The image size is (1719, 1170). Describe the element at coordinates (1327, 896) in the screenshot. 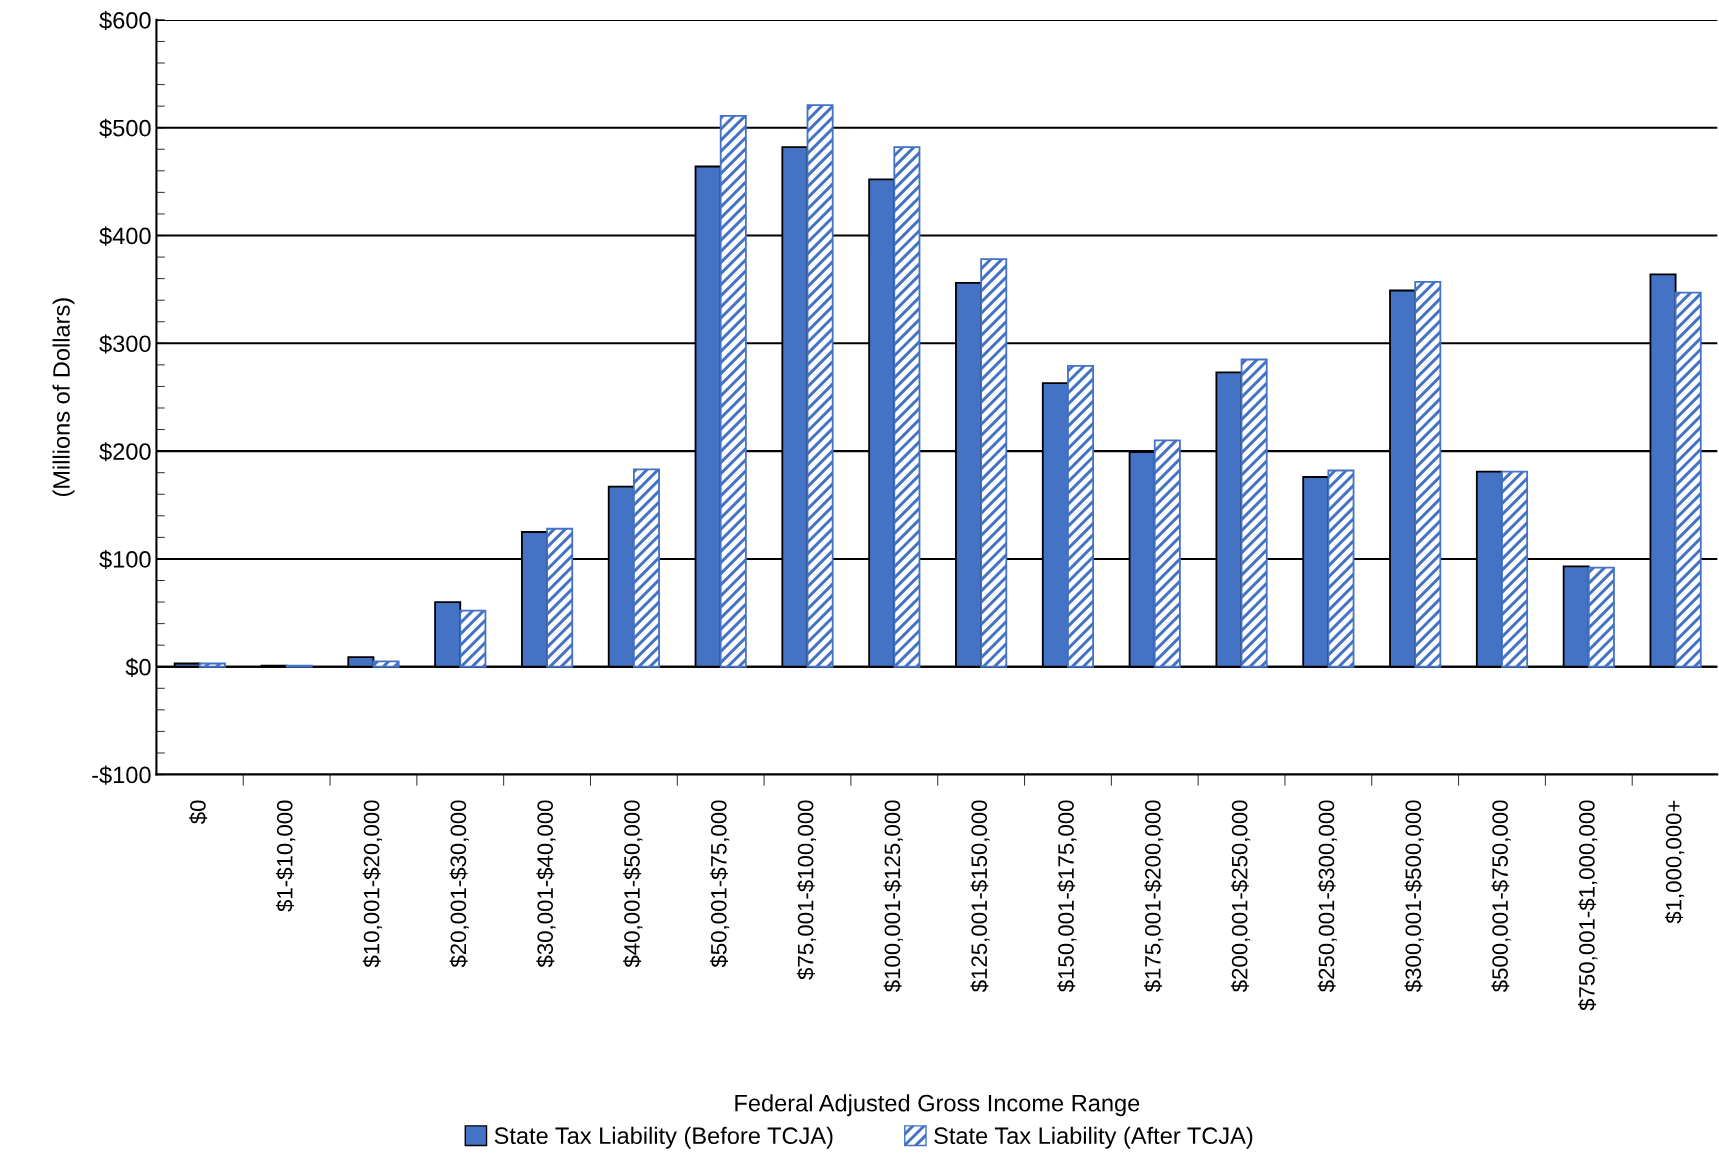

I see `x-tick-label: $250,001-$300,000` at that location.